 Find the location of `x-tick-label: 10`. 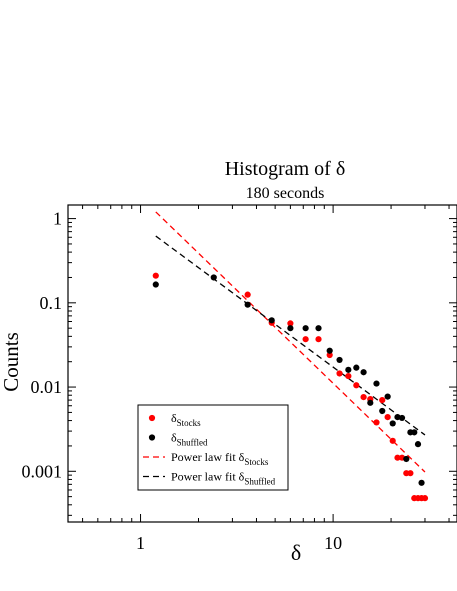

x-tick-label: 10 is located at coordinates (333, 543).